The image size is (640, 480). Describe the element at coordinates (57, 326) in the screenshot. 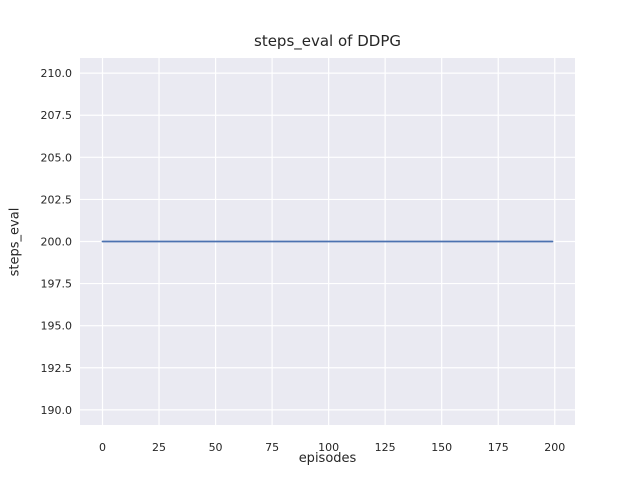

I see `y-tick-label: 195.0` at that location.